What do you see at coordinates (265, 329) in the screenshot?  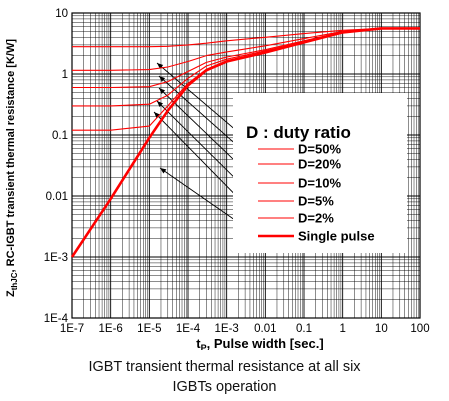 I see `x-tick-label: 0.01` at bounding box center [265, 329].